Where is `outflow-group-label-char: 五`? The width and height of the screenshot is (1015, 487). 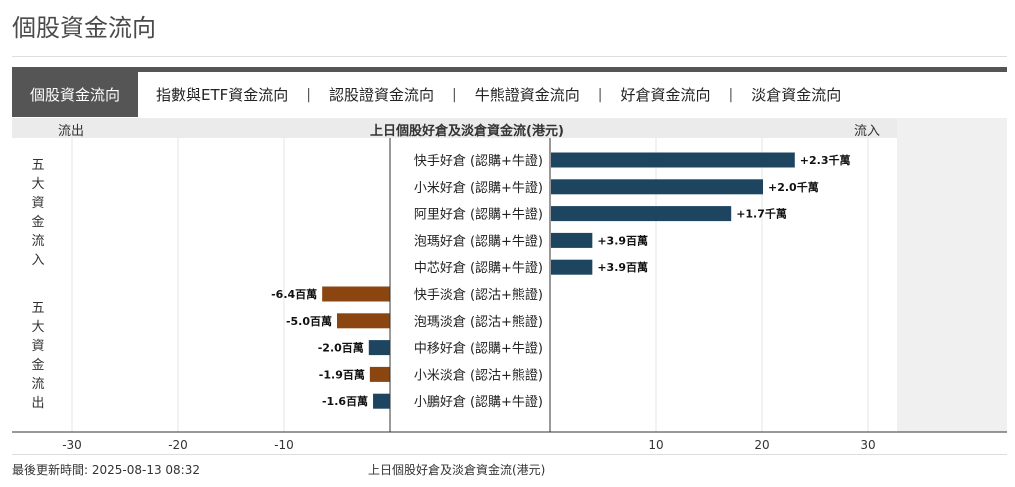
outflow-group-label-char: 五 is located at coordinates (38, 308).